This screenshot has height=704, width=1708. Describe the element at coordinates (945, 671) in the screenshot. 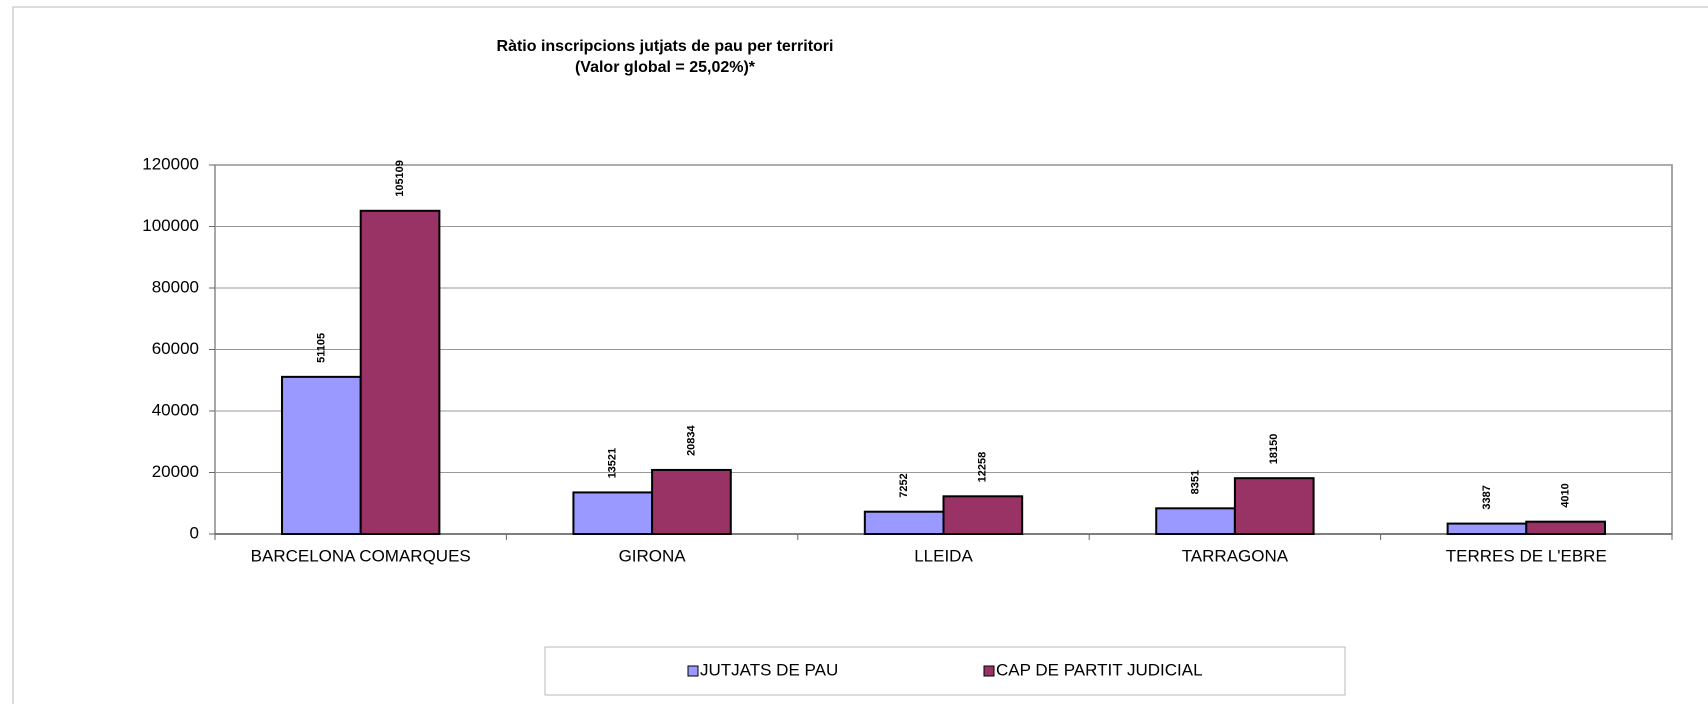

I see `legend-box` at that location.